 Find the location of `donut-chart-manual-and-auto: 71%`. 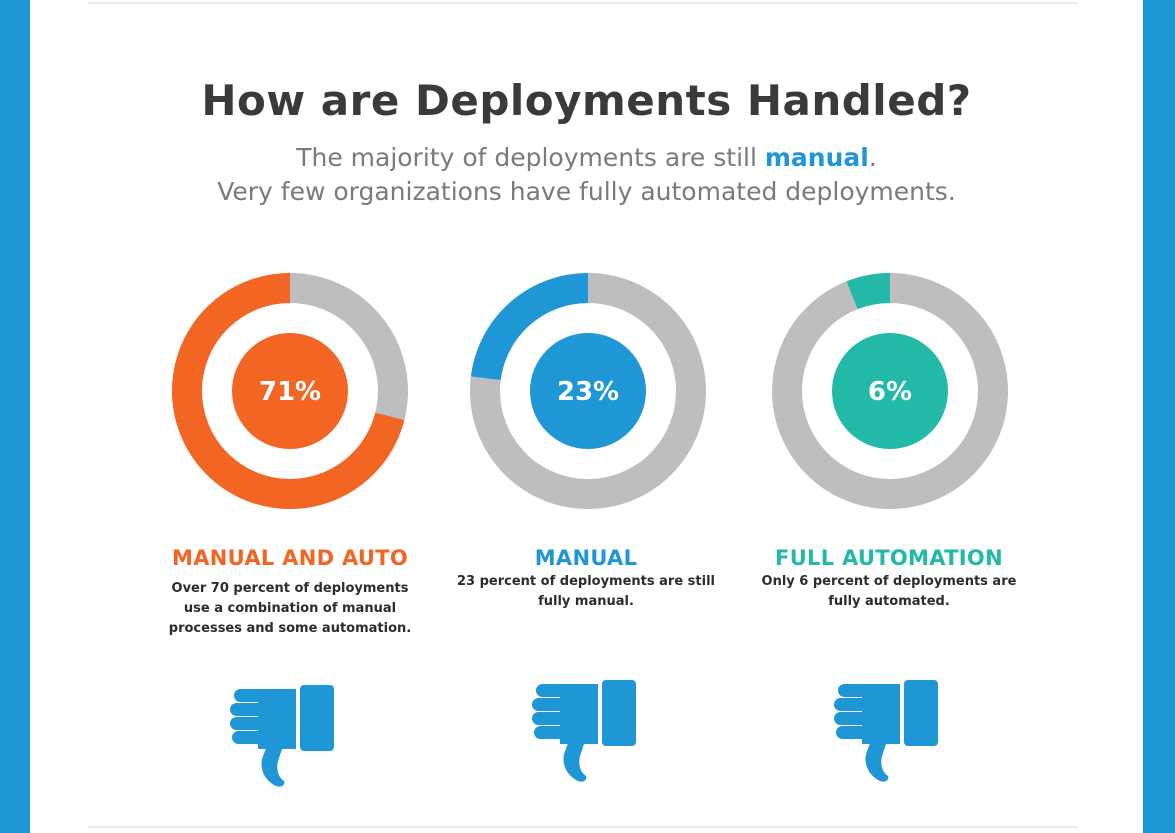

donut-chart-manual-and-auto: 71% is located at coordinates (290, 391).